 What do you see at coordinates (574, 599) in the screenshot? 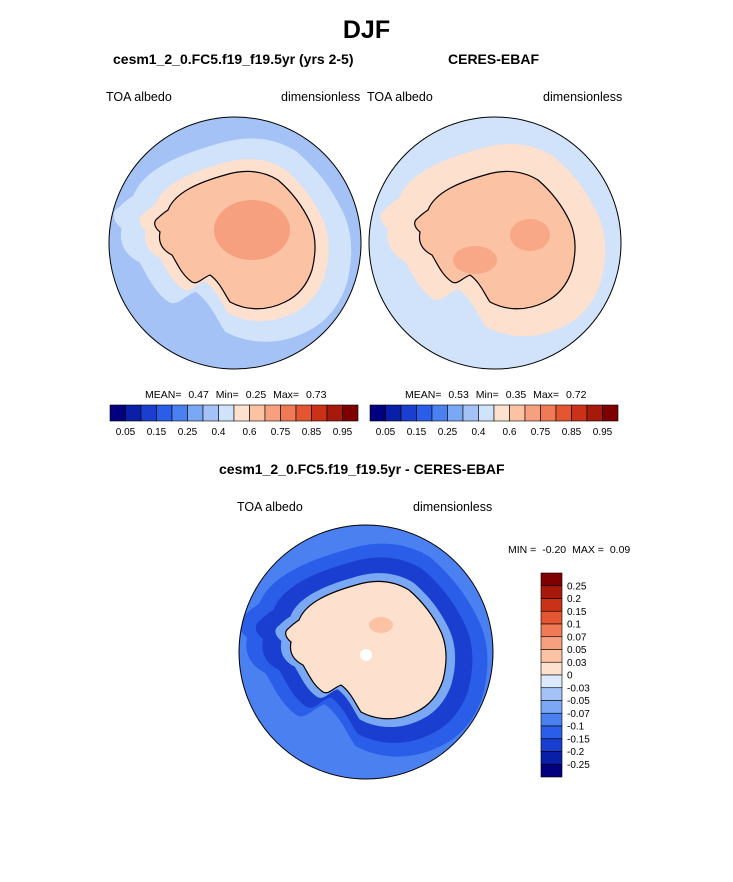
I see `colorbar-tick-label: 0.2` at bounding box center [574, 599].